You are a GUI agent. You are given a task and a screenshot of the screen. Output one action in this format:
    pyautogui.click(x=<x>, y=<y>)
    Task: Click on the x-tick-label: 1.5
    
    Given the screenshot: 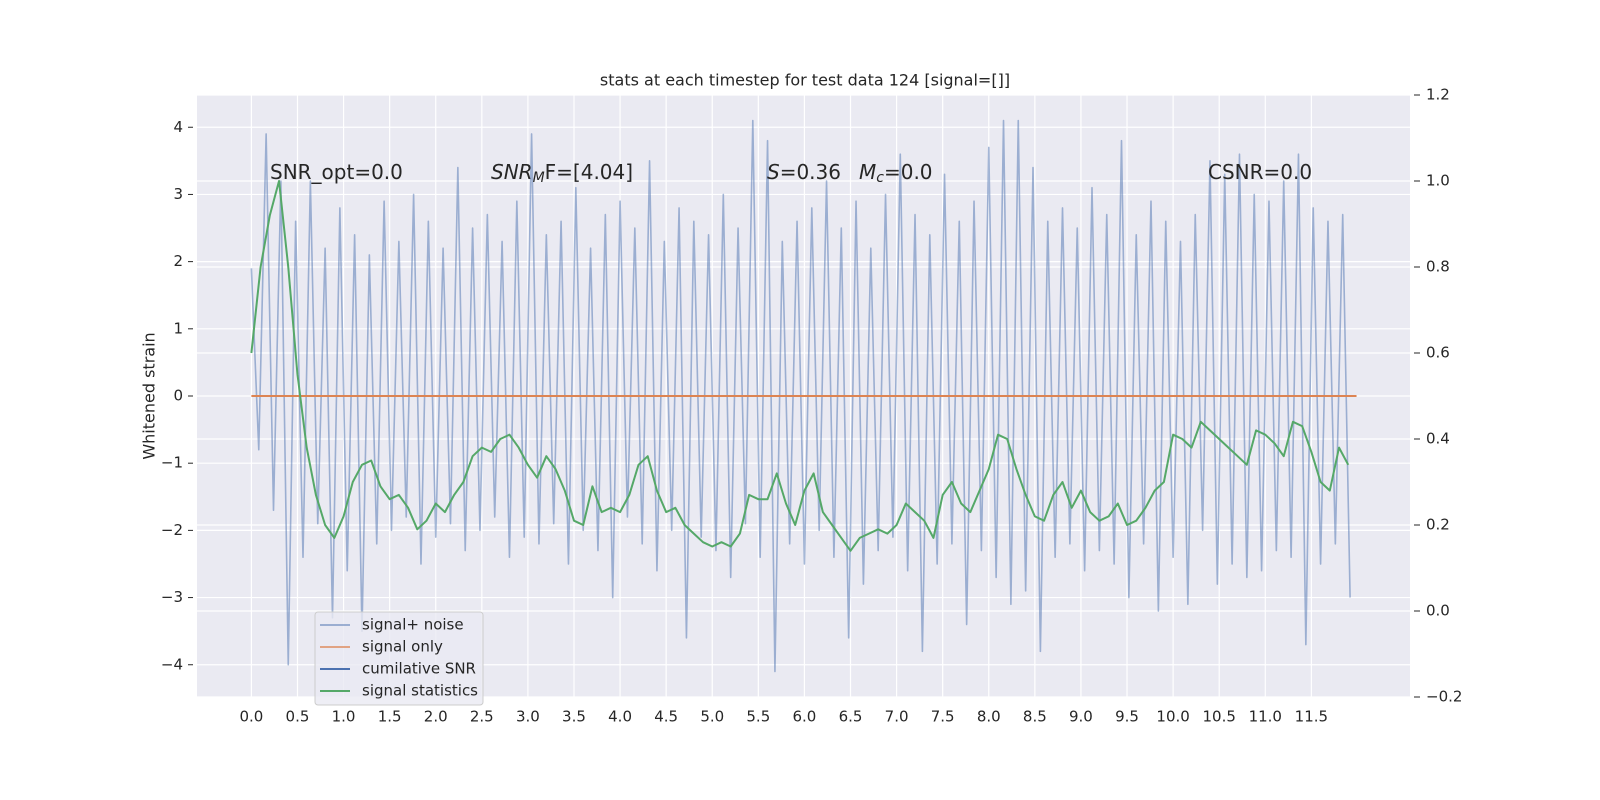 What is the action you would take?
    pyautogui.click(x=390, y=717)
    